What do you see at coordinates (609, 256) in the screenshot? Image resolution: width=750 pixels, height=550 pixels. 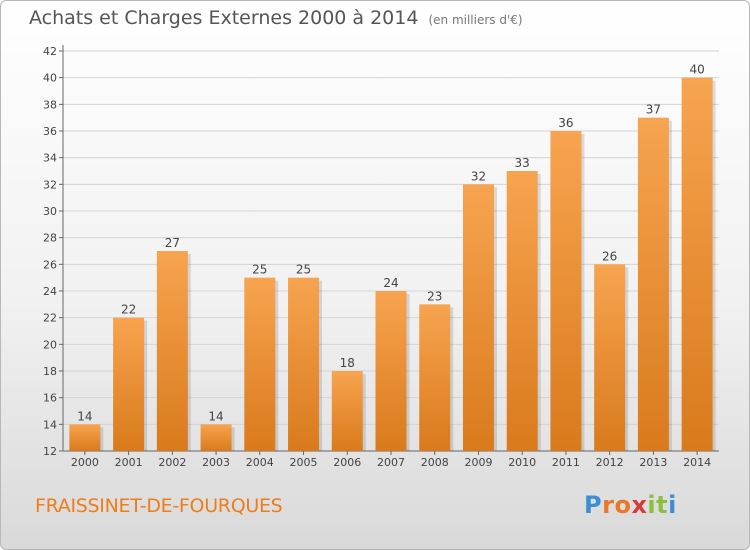 I see `bar-value-label: 26` at bounding box center [609, 256].